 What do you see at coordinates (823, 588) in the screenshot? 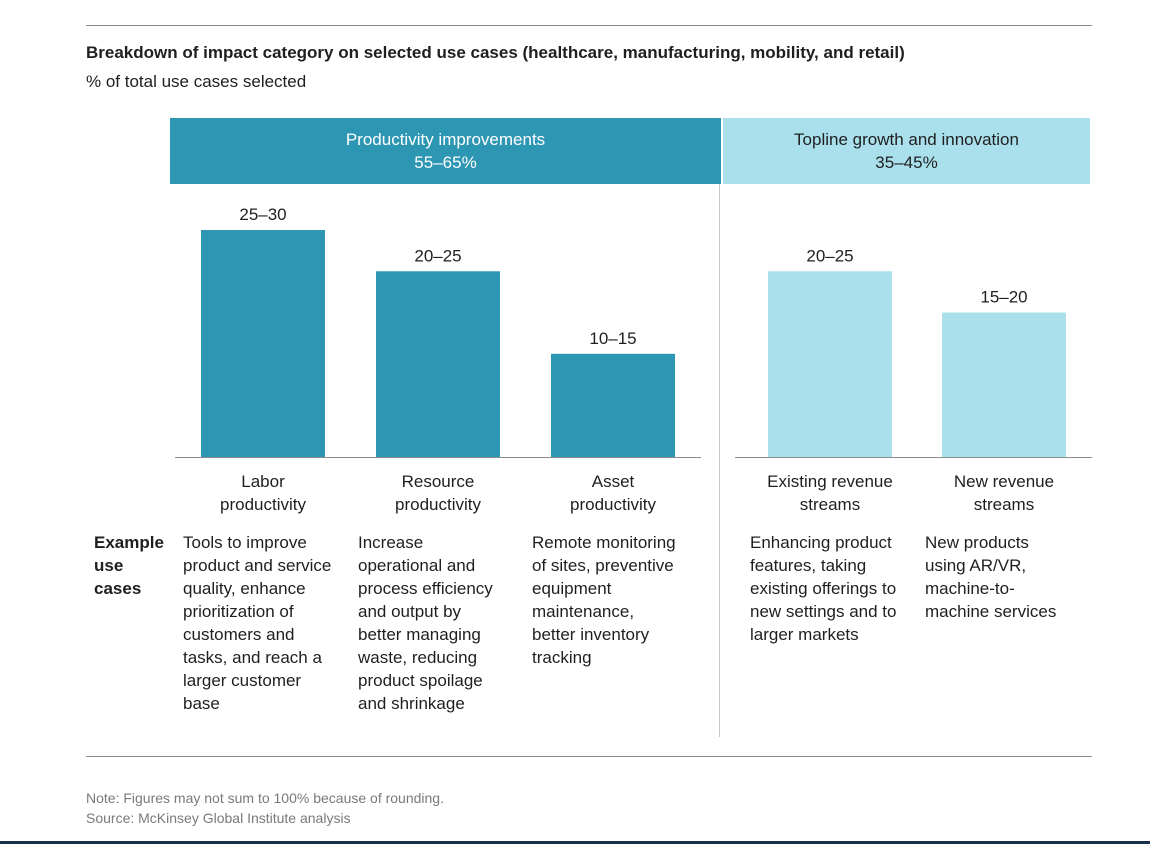
I see `example-text-line: existing offerings to` at bounding box center [823, 588].